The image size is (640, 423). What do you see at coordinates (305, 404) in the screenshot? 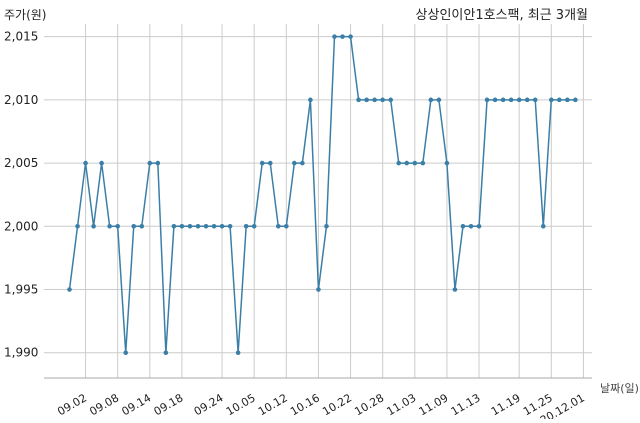
I see `x-tick-label: 10.16` at bounding box center [305, 404].